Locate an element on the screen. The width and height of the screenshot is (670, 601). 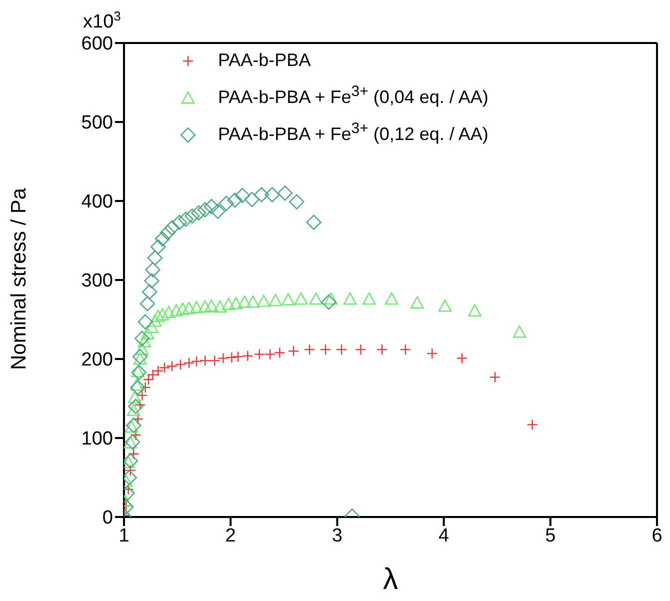
x-tick-label: 4 is located at coordinates (444, 535).